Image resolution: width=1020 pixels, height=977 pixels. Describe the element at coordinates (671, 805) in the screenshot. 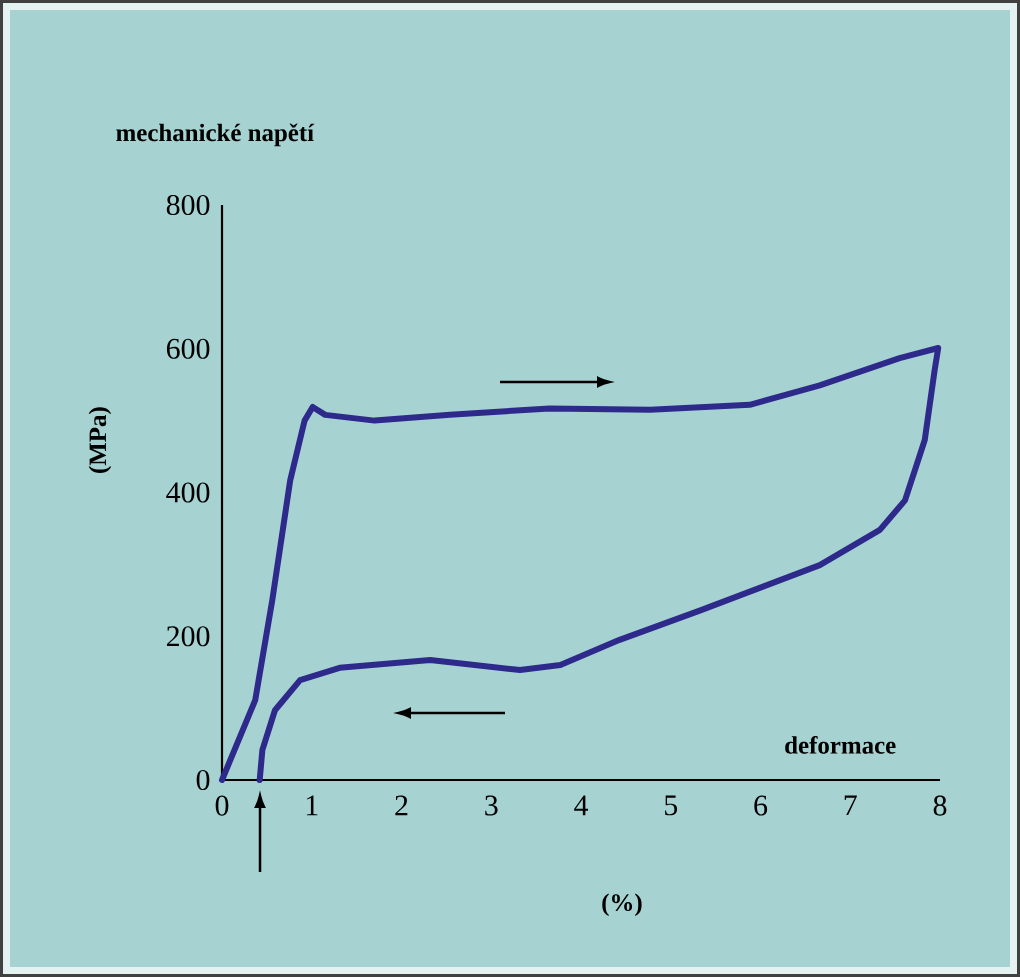

I see `x-tick-label: 5` at that location.